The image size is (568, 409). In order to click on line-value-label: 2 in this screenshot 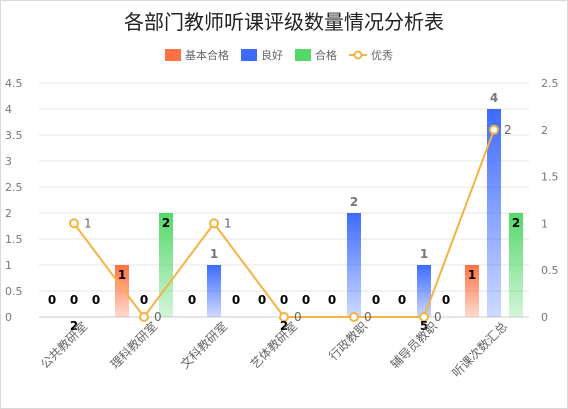, I will do `click(508, 130)`.